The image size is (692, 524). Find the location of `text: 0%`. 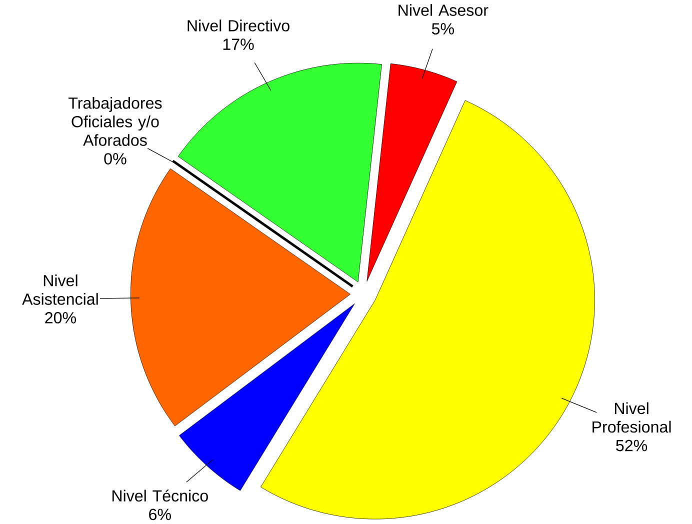

text: 0% is located at coordinates (115, 158).